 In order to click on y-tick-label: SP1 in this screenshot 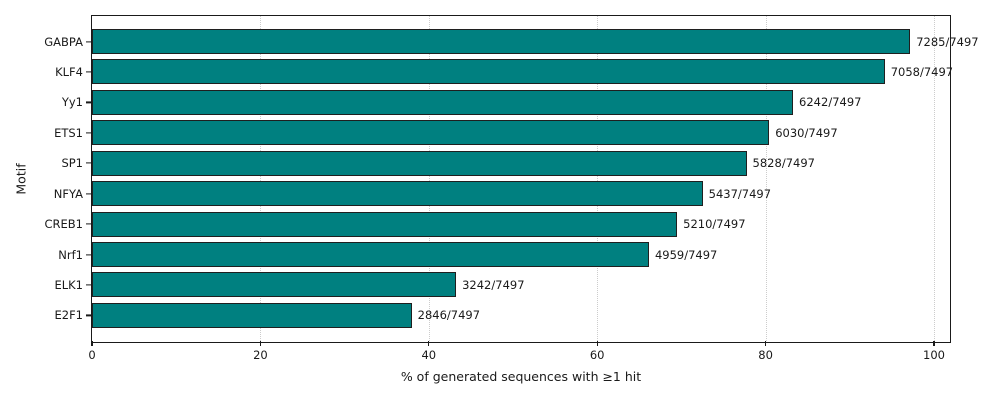, I will do `click(72, 163)`.